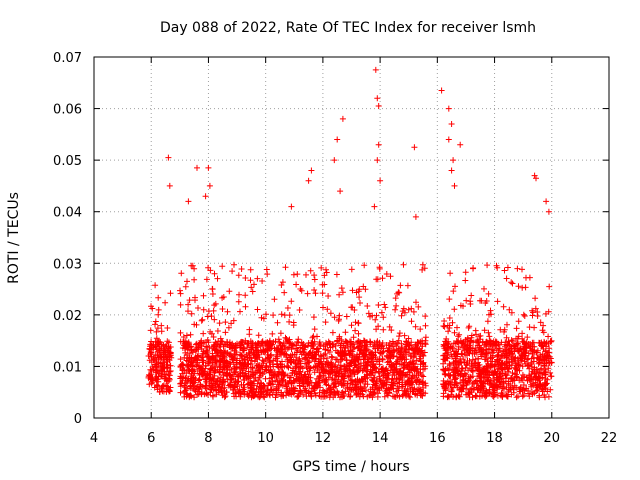 The image size is (640, 480). I want to click on x-tick-label: 16, so click(437, 438).